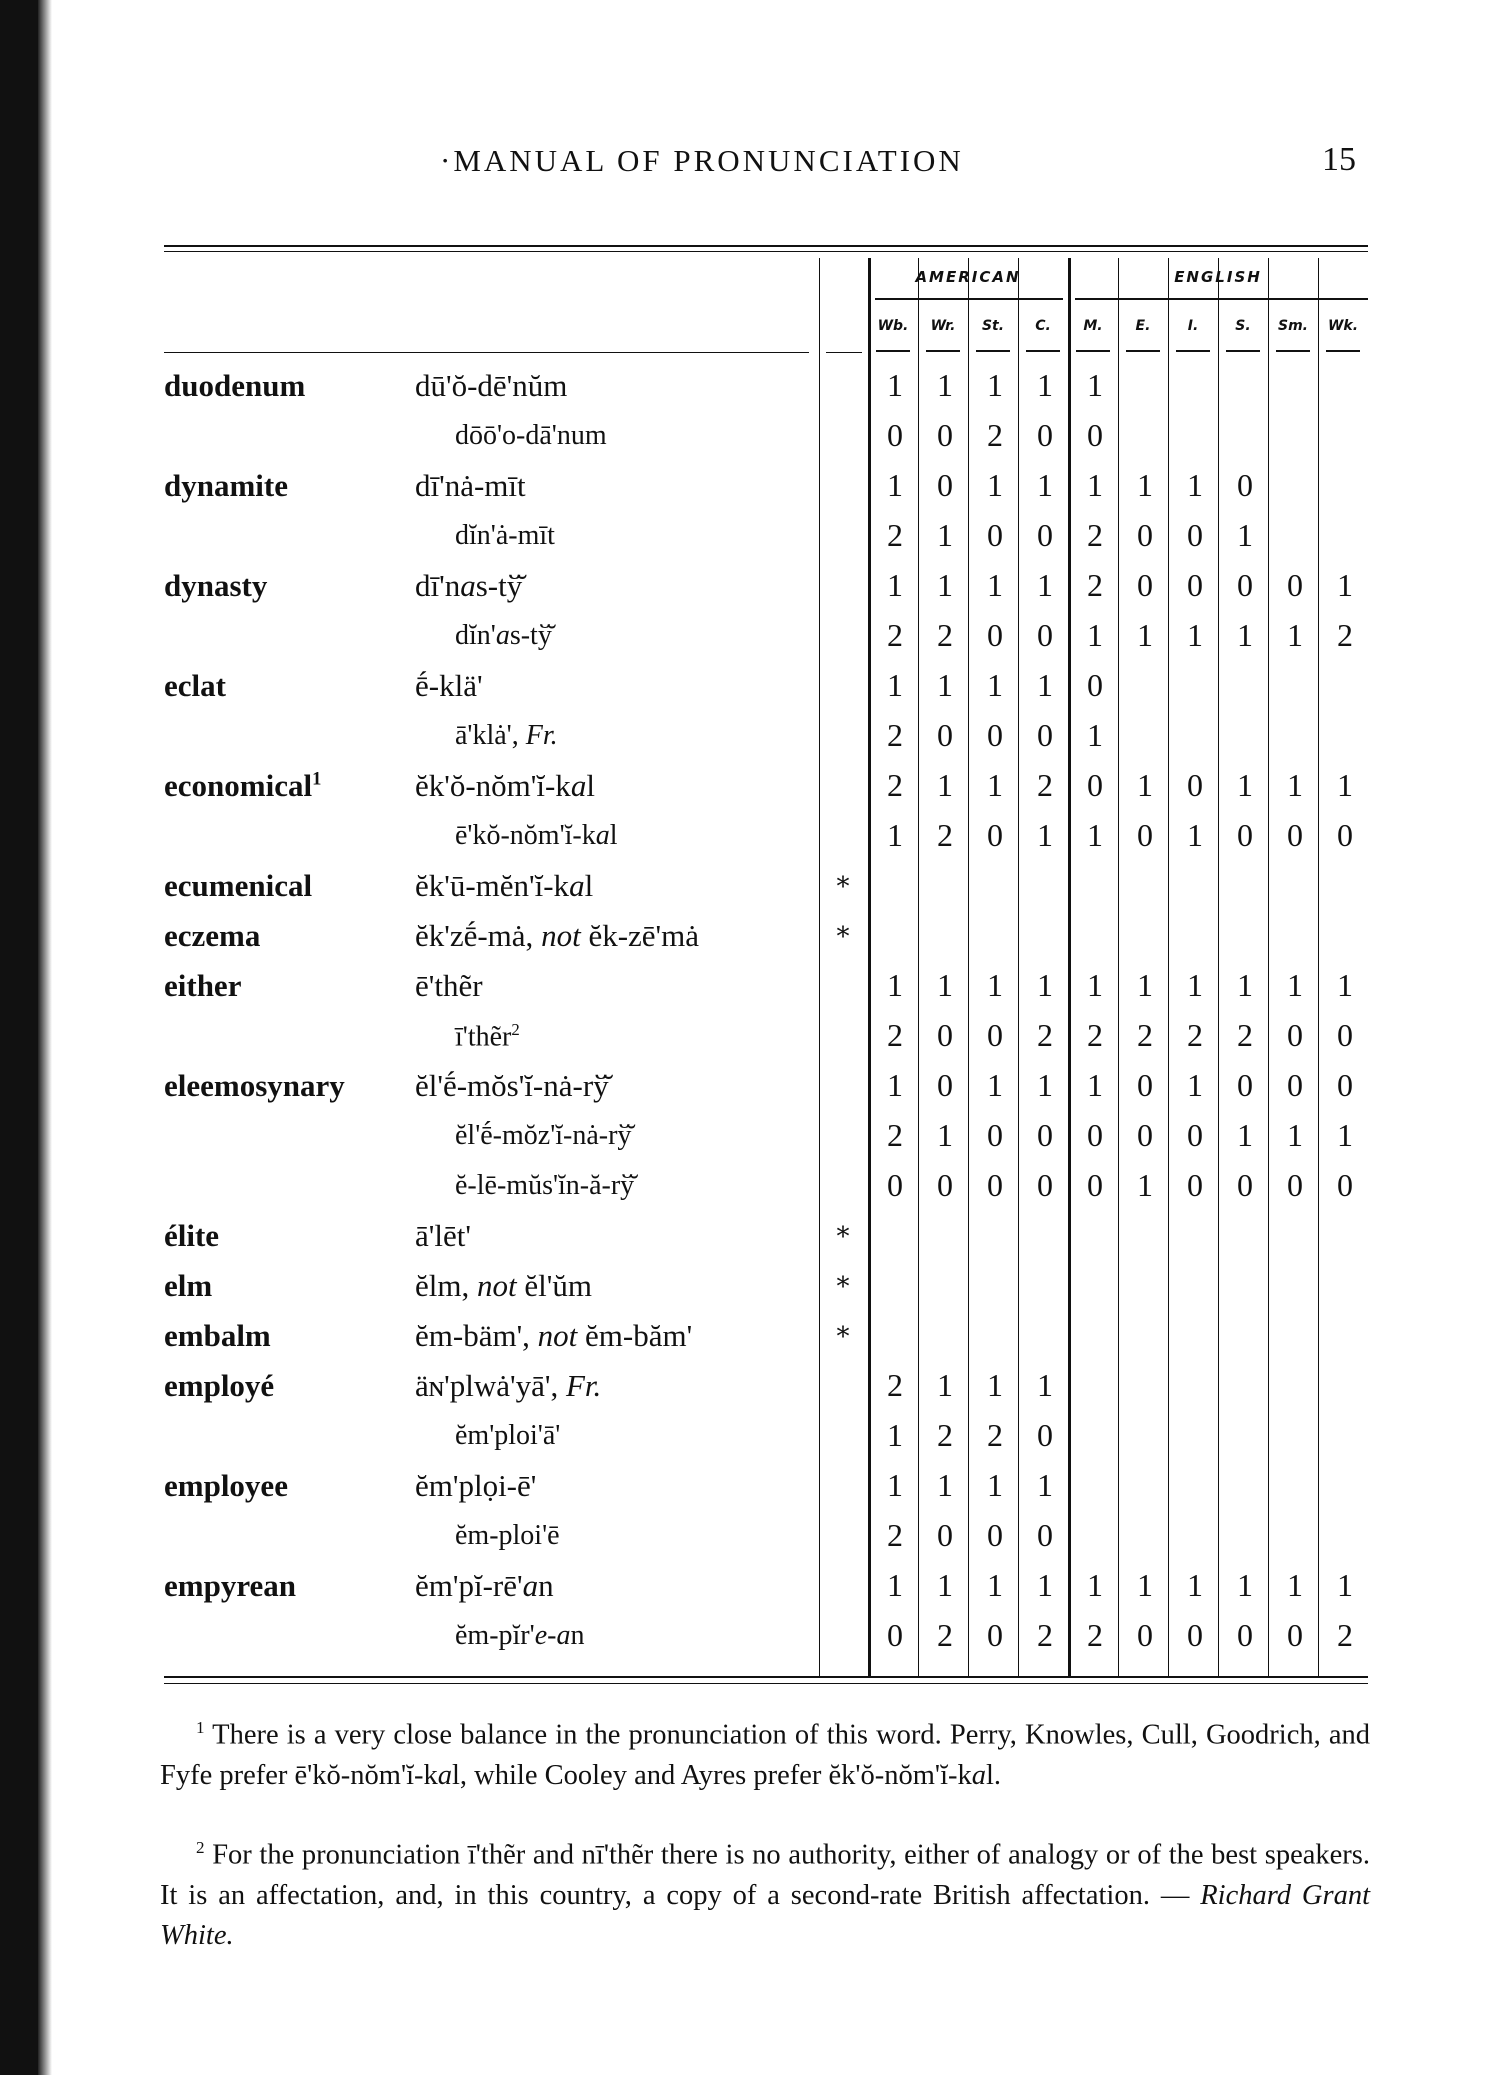  What do you see at coordinates (238, 885) in the screenshot?
I see `headword-text: ecumenical` at bounding box center [238, 885].